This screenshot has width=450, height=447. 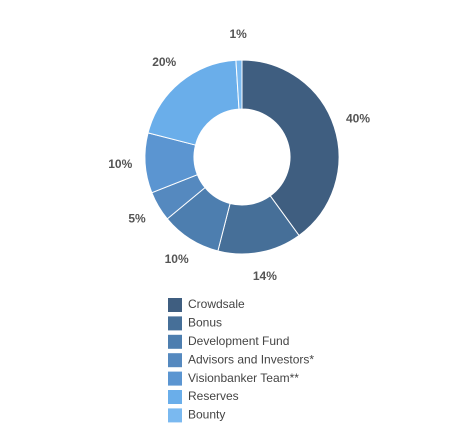 What do you see at coordinates (358, 118) in the screenshot?
I see `data-label: 40%` at bounding box center [358, 118].